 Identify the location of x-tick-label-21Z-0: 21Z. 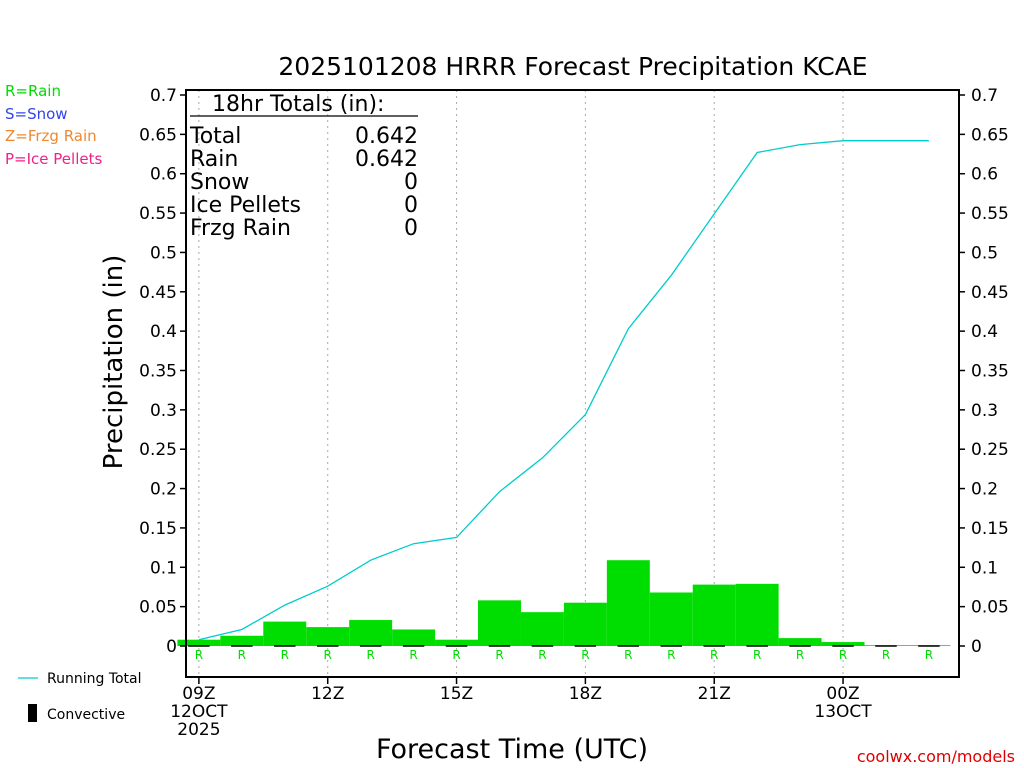
(714, 694).